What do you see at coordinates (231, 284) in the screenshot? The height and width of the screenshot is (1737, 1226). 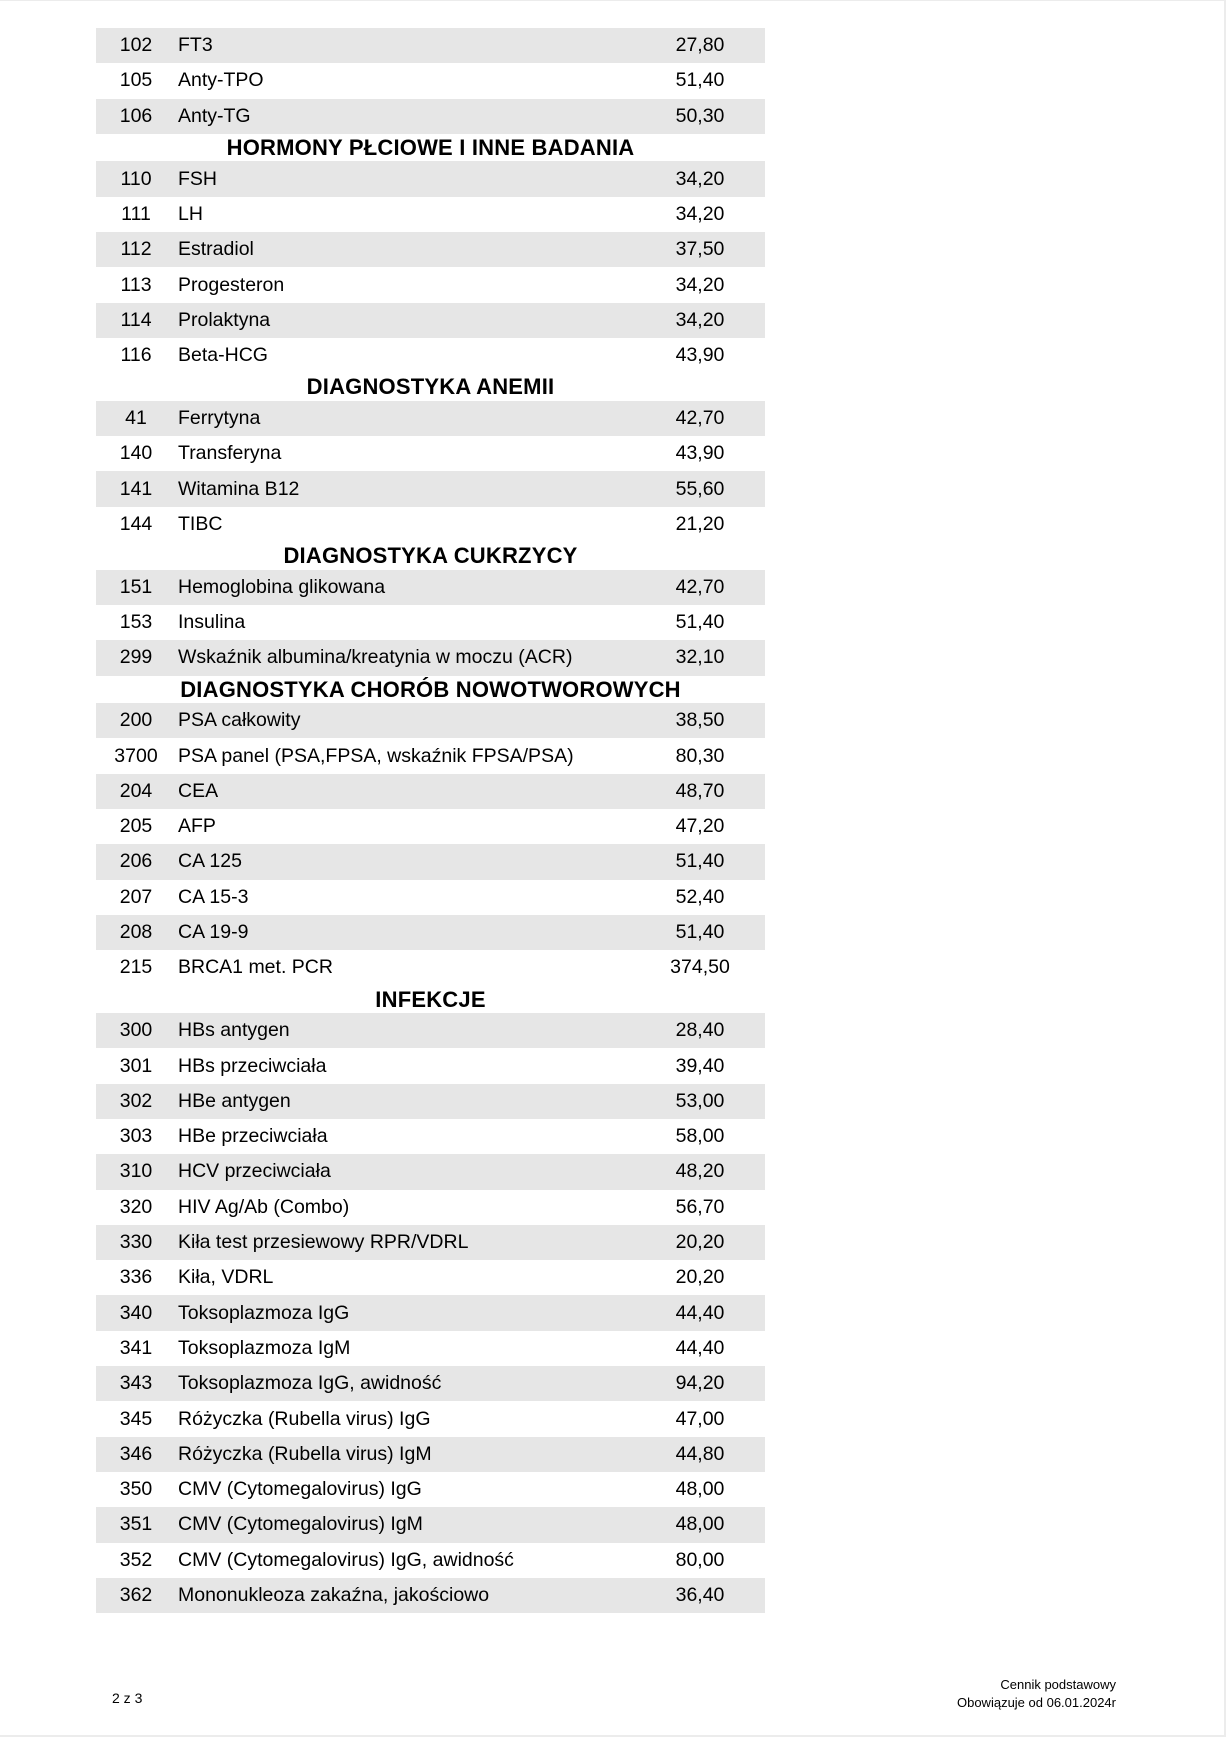 I see `test-name: Progesteron` at bounding box center [231, 284].